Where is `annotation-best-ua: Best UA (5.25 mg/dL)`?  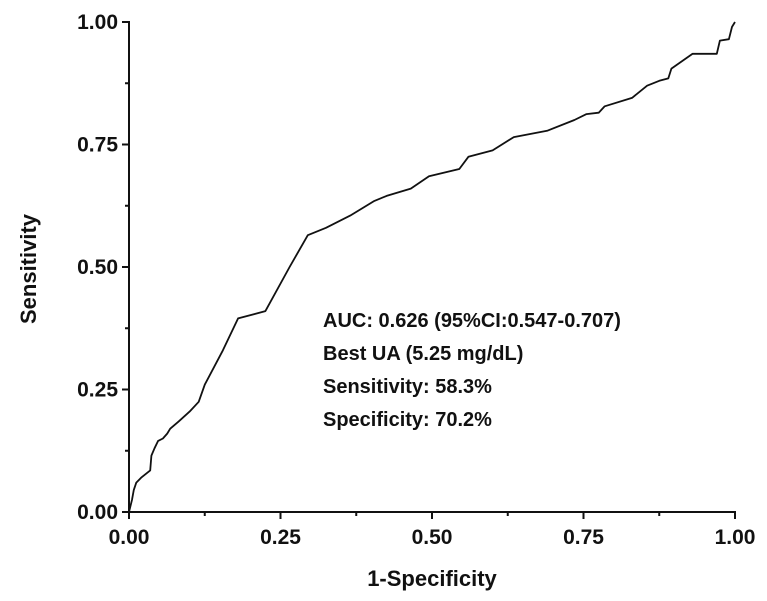
annotation-best-ua: Best UA (5.25 mg/dL) is located at coordinates (423, 354).